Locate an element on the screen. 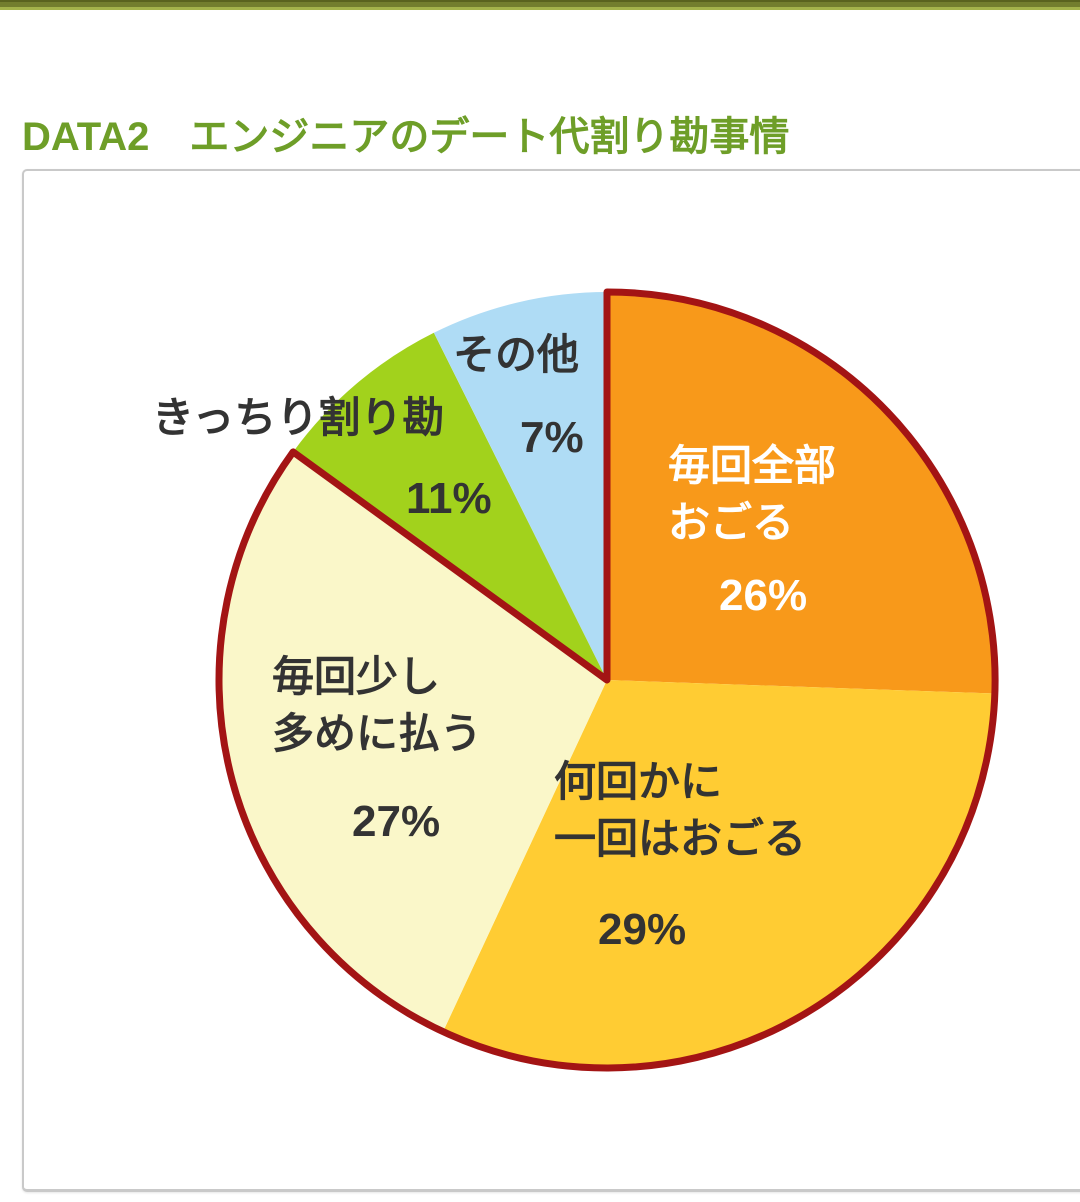 The width and height of the screenshot is (1080, 1202). slice-label-other: その他 is located at coordinates (516, 354).